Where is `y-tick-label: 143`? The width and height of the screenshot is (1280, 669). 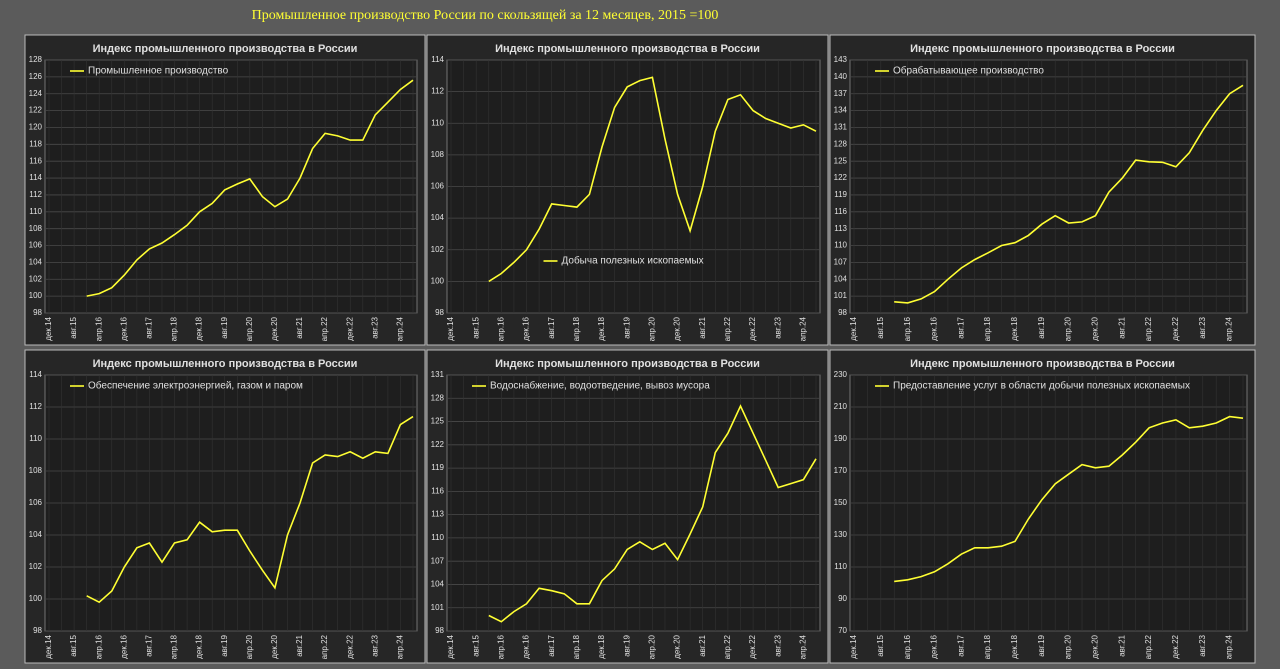 y-tick-label: 143 is located at coordinates (841, 59).